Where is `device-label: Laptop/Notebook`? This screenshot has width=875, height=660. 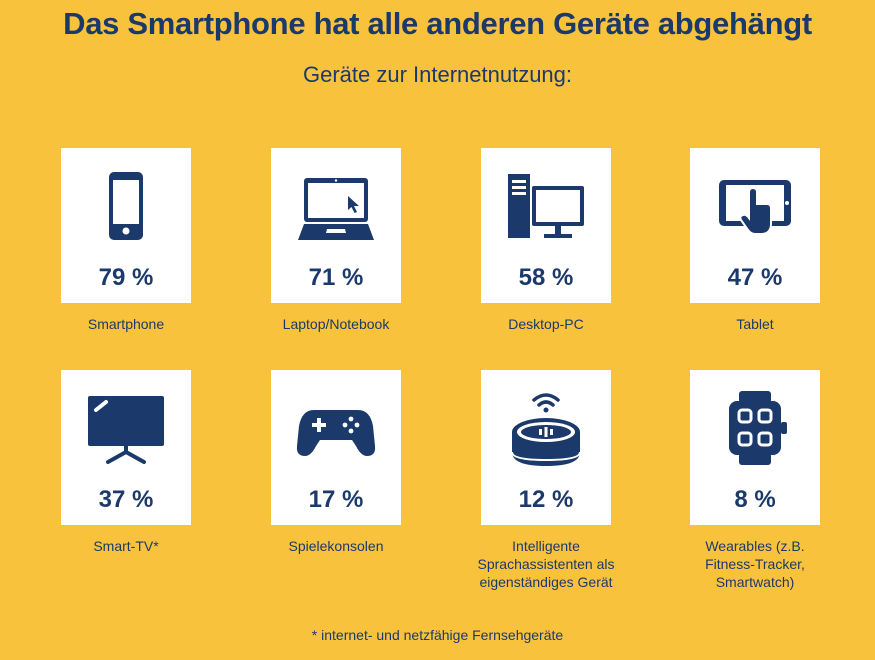 device-label: Laptop/Notebook is located at coordinates (336, 324).